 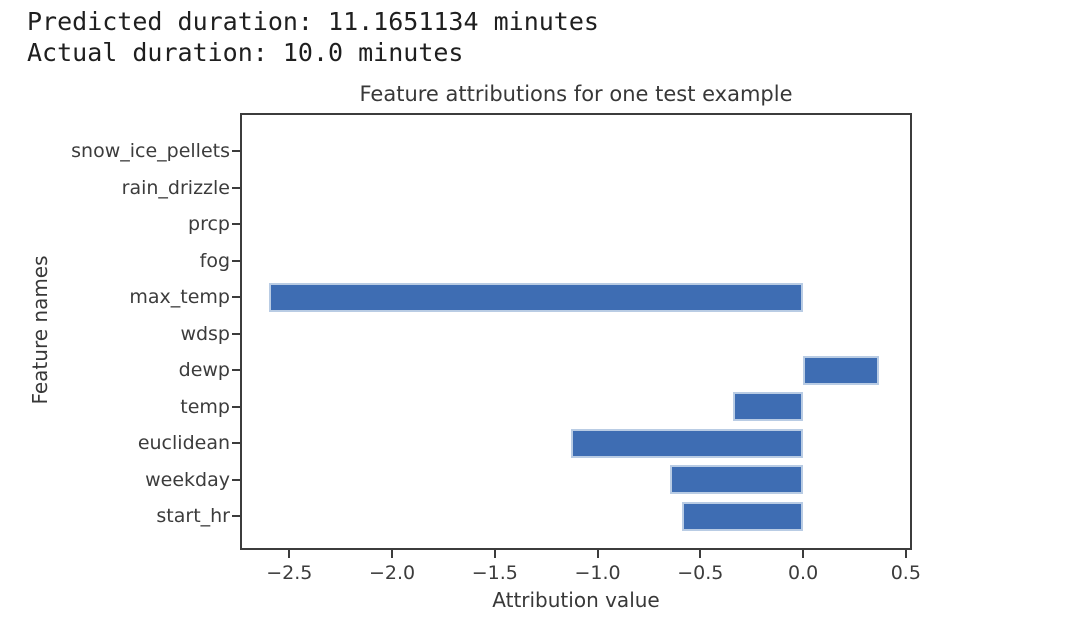 What do you see at coordinates (736, 479) in the screenshot?
I see `bar-weekday` at bounding box center [736, 479].